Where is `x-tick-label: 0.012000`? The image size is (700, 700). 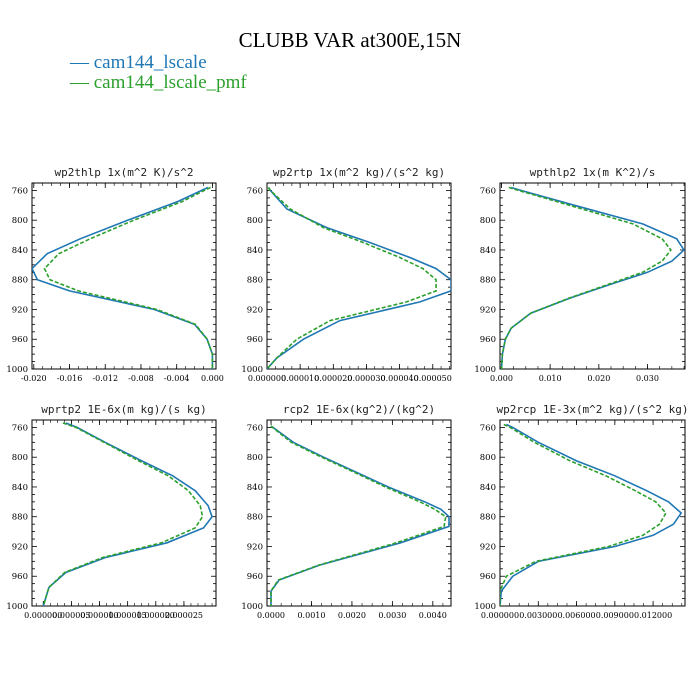
x-tick-label: 0.012000 is located at coordinates (653, 615).